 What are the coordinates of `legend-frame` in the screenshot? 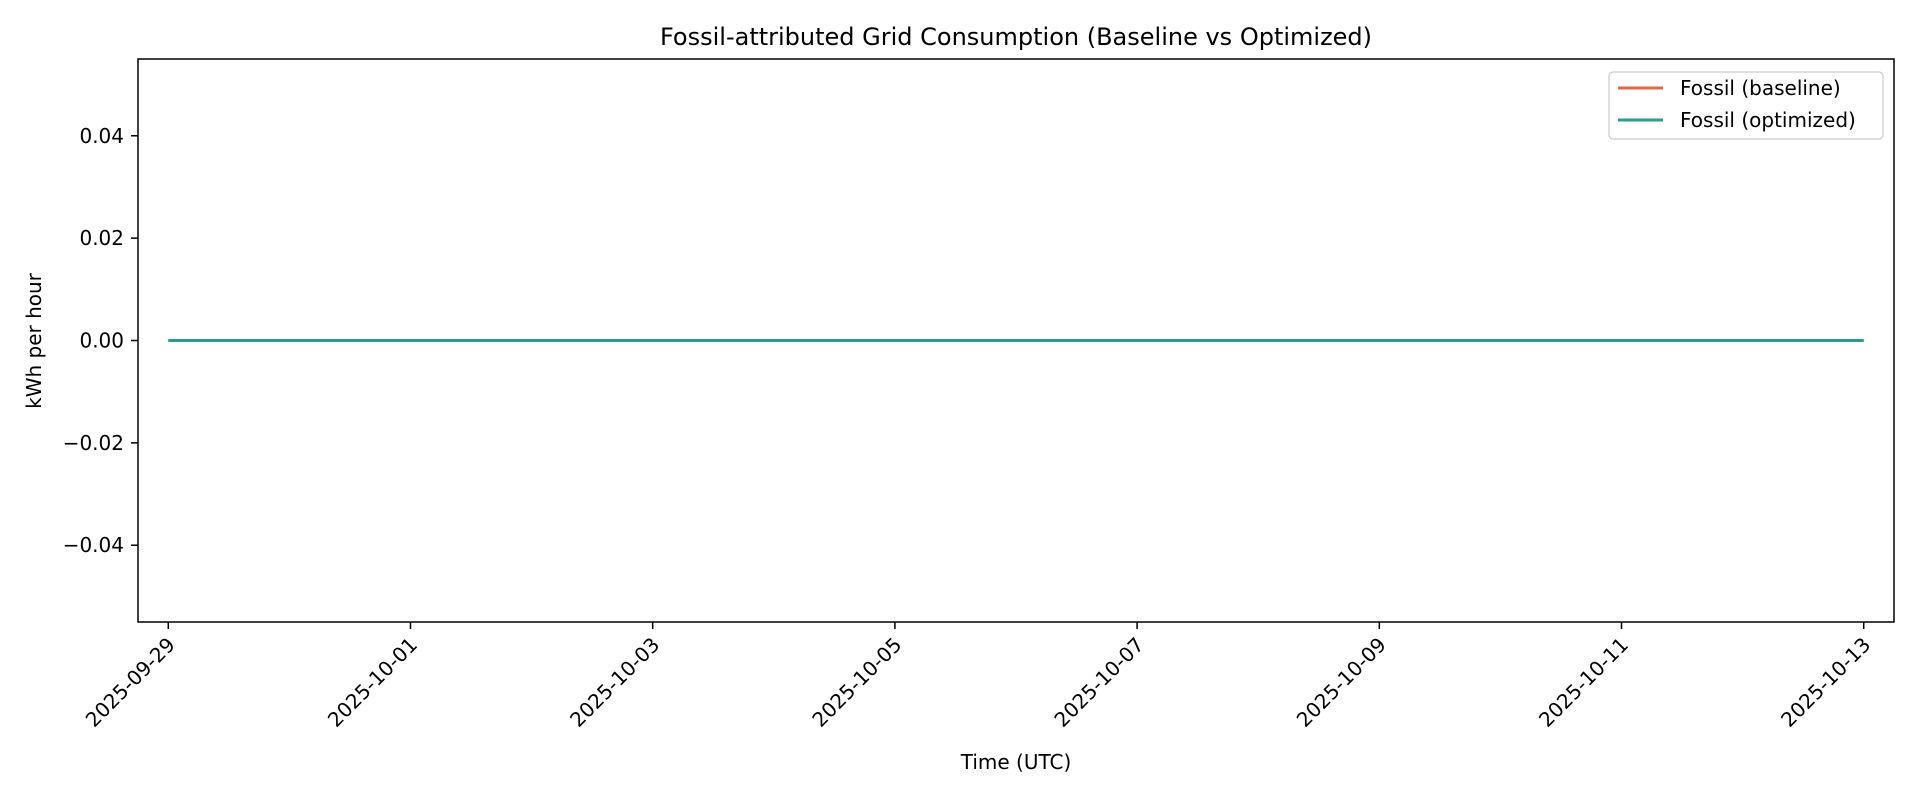 It's located at (1746, 105).